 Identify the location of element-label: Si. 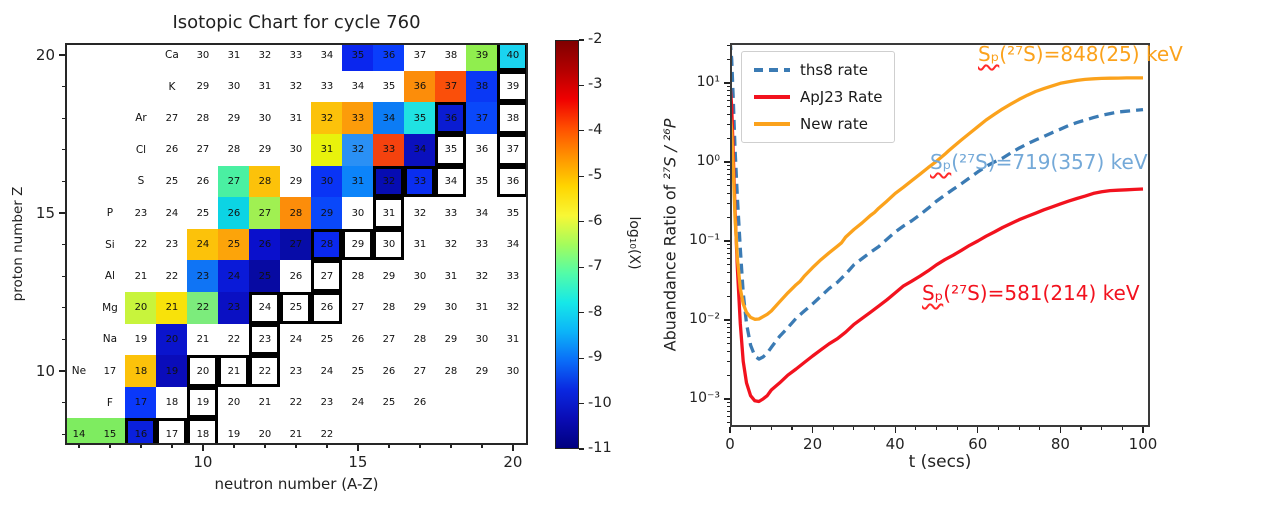
(110, 244).